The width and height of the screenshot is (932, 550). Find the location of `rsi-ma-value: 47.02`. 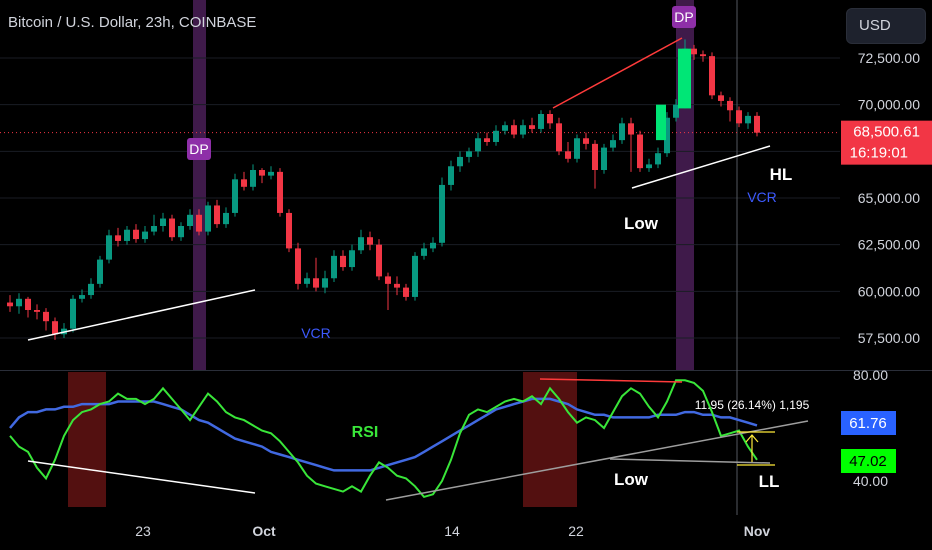

rsi-ma-value: 47.02 is located at coordinates (868, 461).